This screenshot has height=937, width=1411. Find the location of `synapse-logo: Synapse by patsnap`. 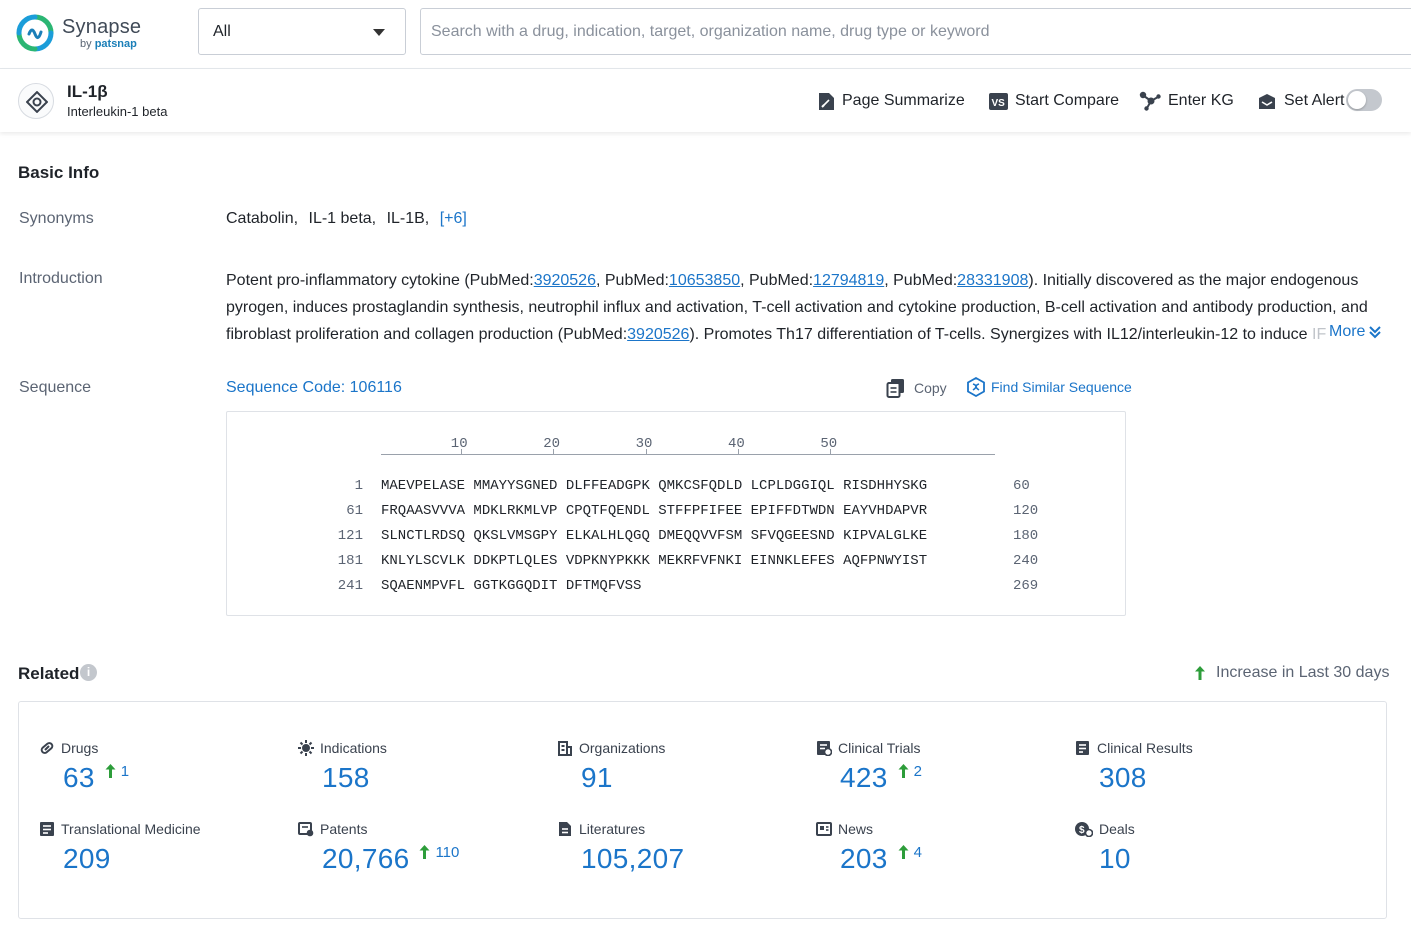

synapse-logo: Synapse by patsnap is located at coordinates (81, 34).